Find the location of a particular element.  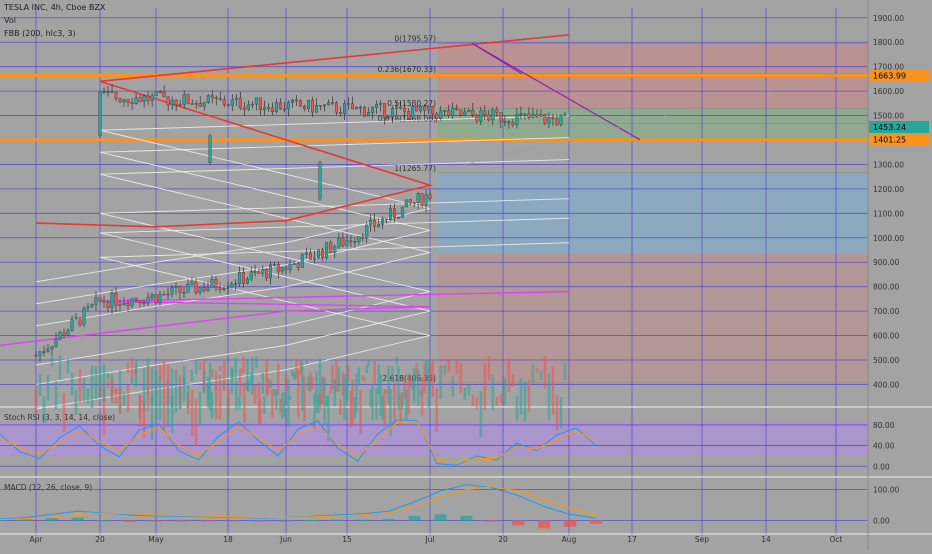

legend-volume: Vol is located at coordinates (10, 20).